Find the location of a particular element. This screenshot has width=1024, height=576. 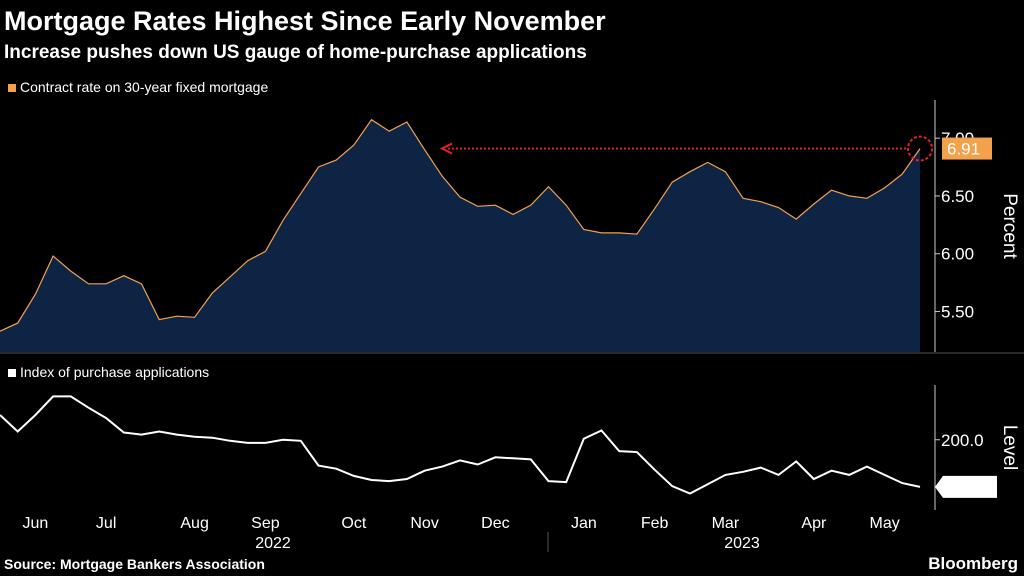

y-tick-label: 6.00 is located at coordinates (957, 254).